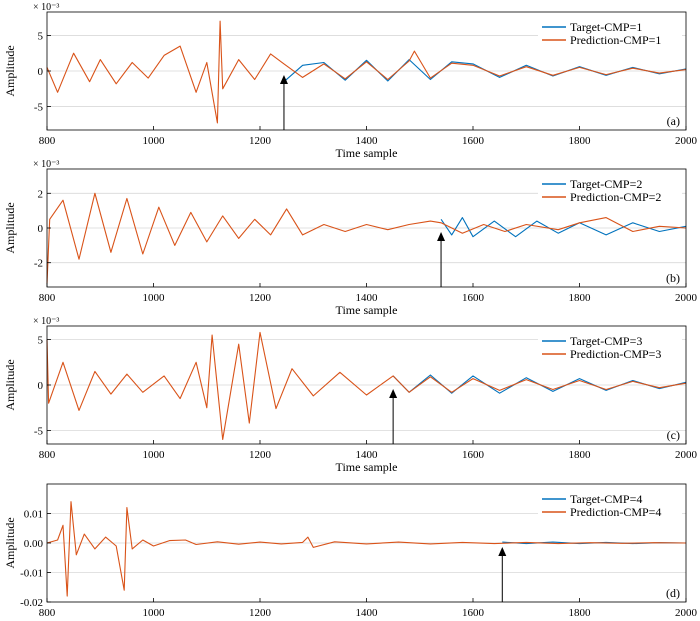  I want to click on legend-entry: Prediction-CMP=3, so click(615, 354).